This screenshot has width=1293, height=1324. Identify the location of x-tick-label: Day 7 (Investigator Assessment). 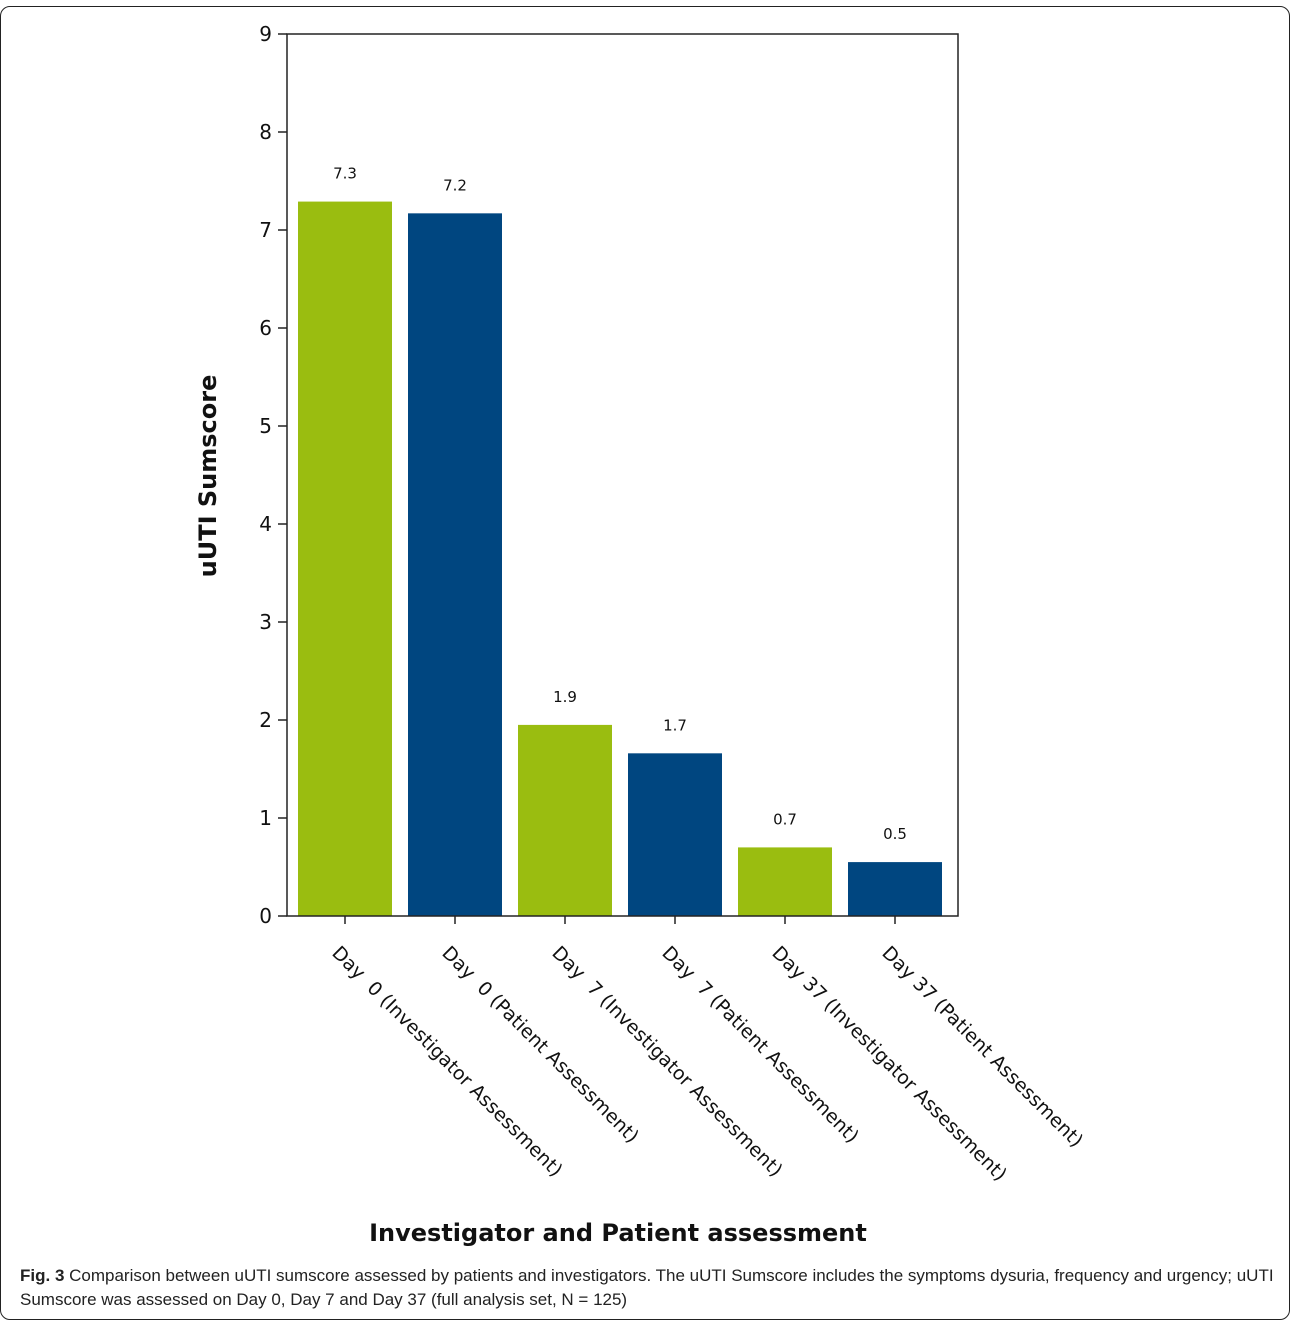
(666, 1061).